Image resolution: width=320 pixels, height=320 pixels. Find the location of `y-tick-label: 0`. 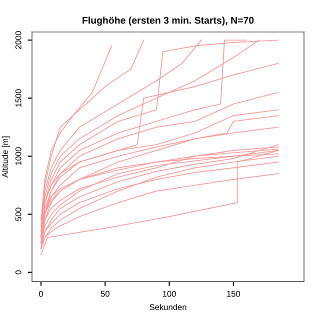

y-tick-label: 0 is located at coordinates (18, 272).